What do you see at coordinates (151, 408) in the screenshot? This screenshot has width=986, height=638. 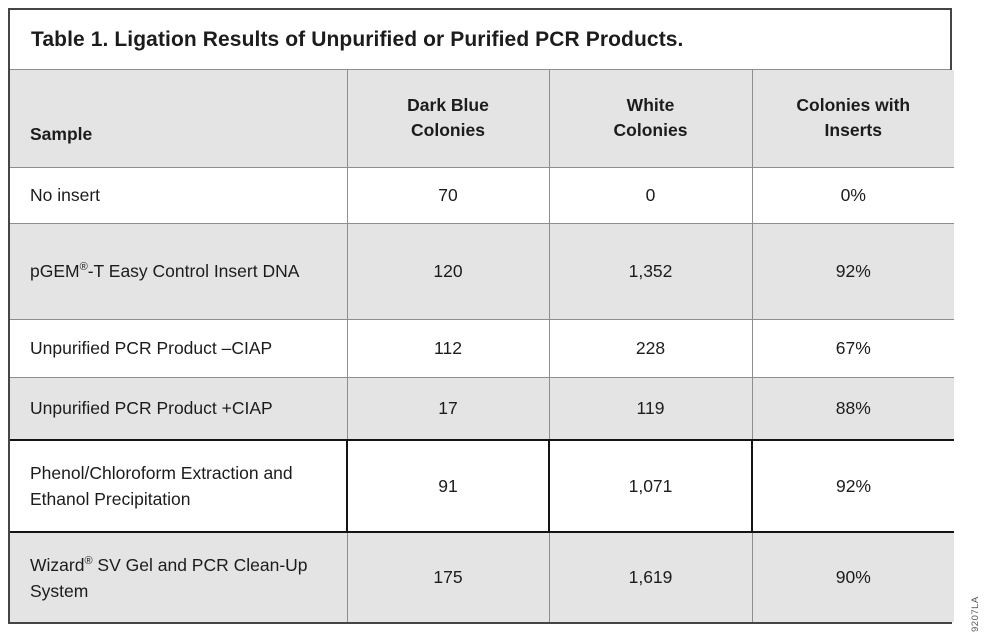 I see `sample-name: Unpurified PCR Product +CIAP` at bounding box center [151, 408].